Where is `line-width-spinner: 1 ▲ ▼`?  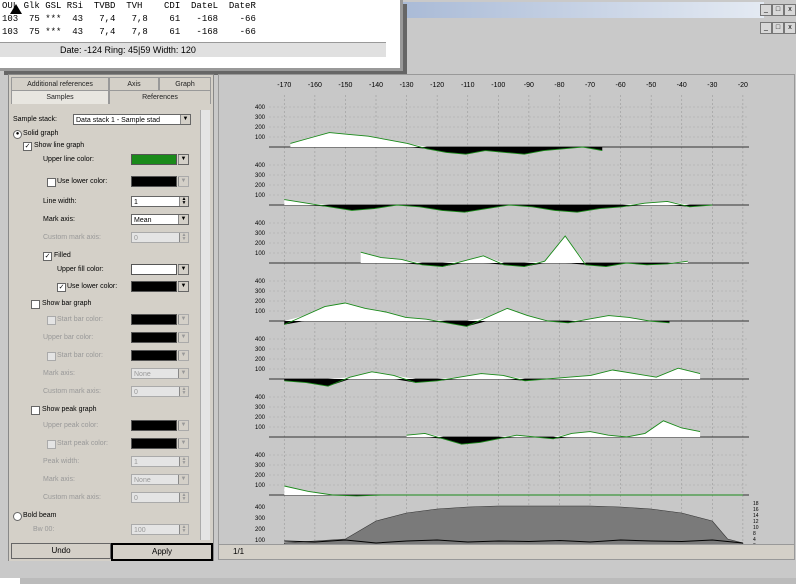 line-width-spinner: 1 ▲ ▼ is located at coordinates (160, 201).